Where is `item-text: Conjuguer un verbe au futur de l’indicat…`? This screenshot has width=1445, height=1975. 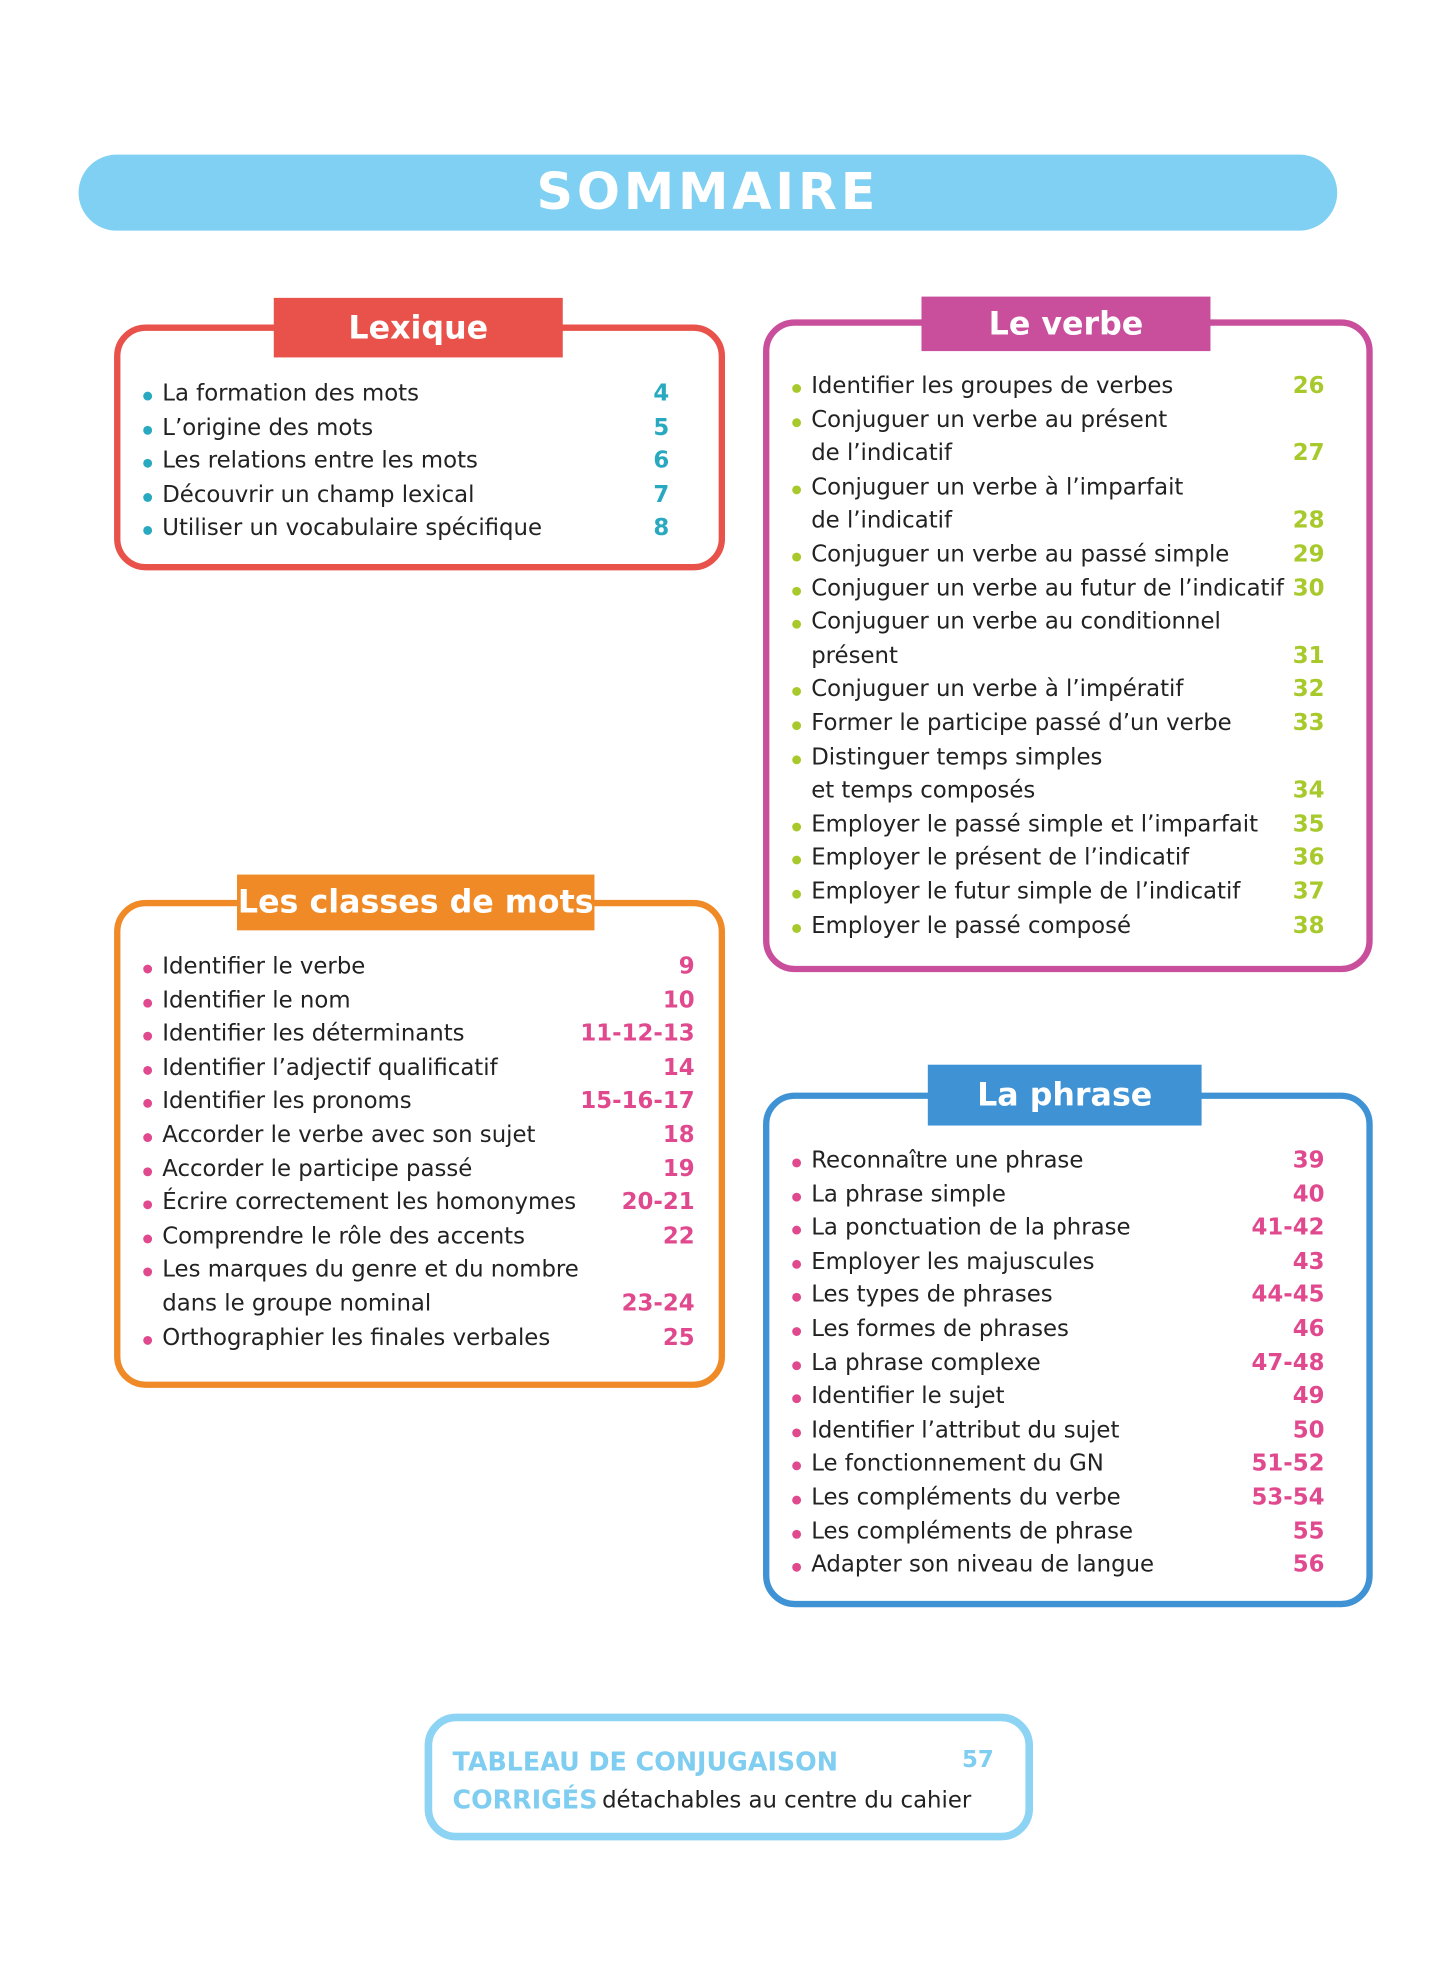
item-text: Conjuguer un verbe au futur de l’indicat… is located at coordinates (1047, 588).